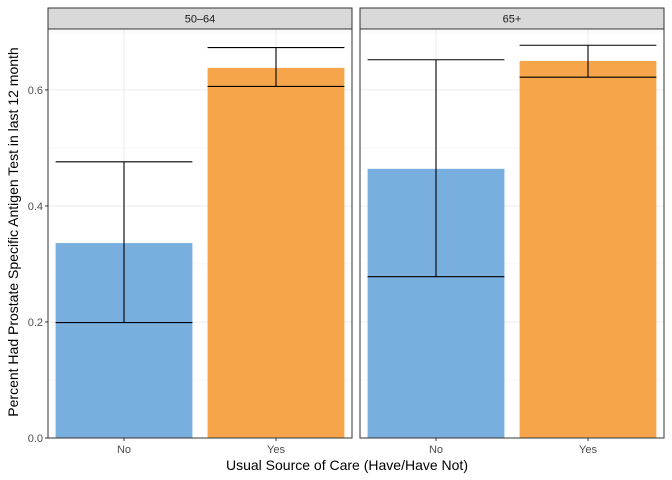 This screenshot has width=672, height=480. What do you see at coordinates (35, 91) in the screenshot?
I see `y-tick-label: 0.6` at bounding box center [35, 91].